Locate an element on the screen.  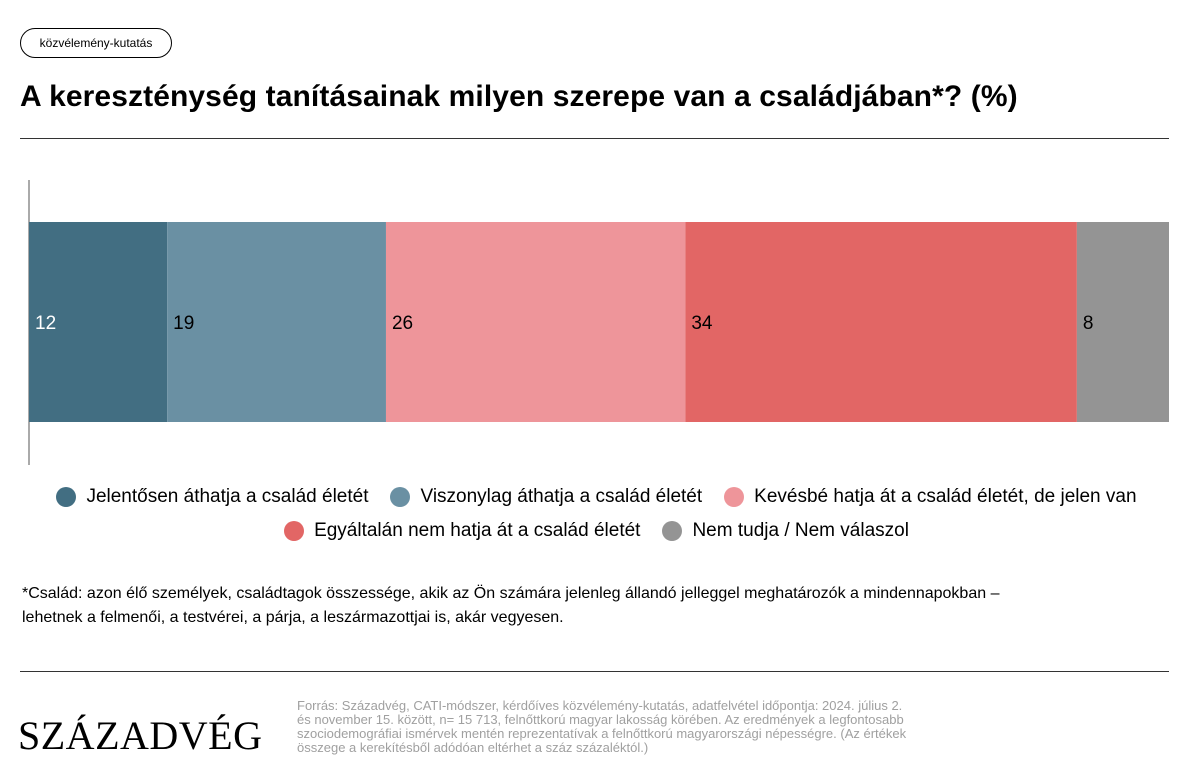
legend-label-1: Jelentősen áthatja a család életét is located at coordinates (227, 496).